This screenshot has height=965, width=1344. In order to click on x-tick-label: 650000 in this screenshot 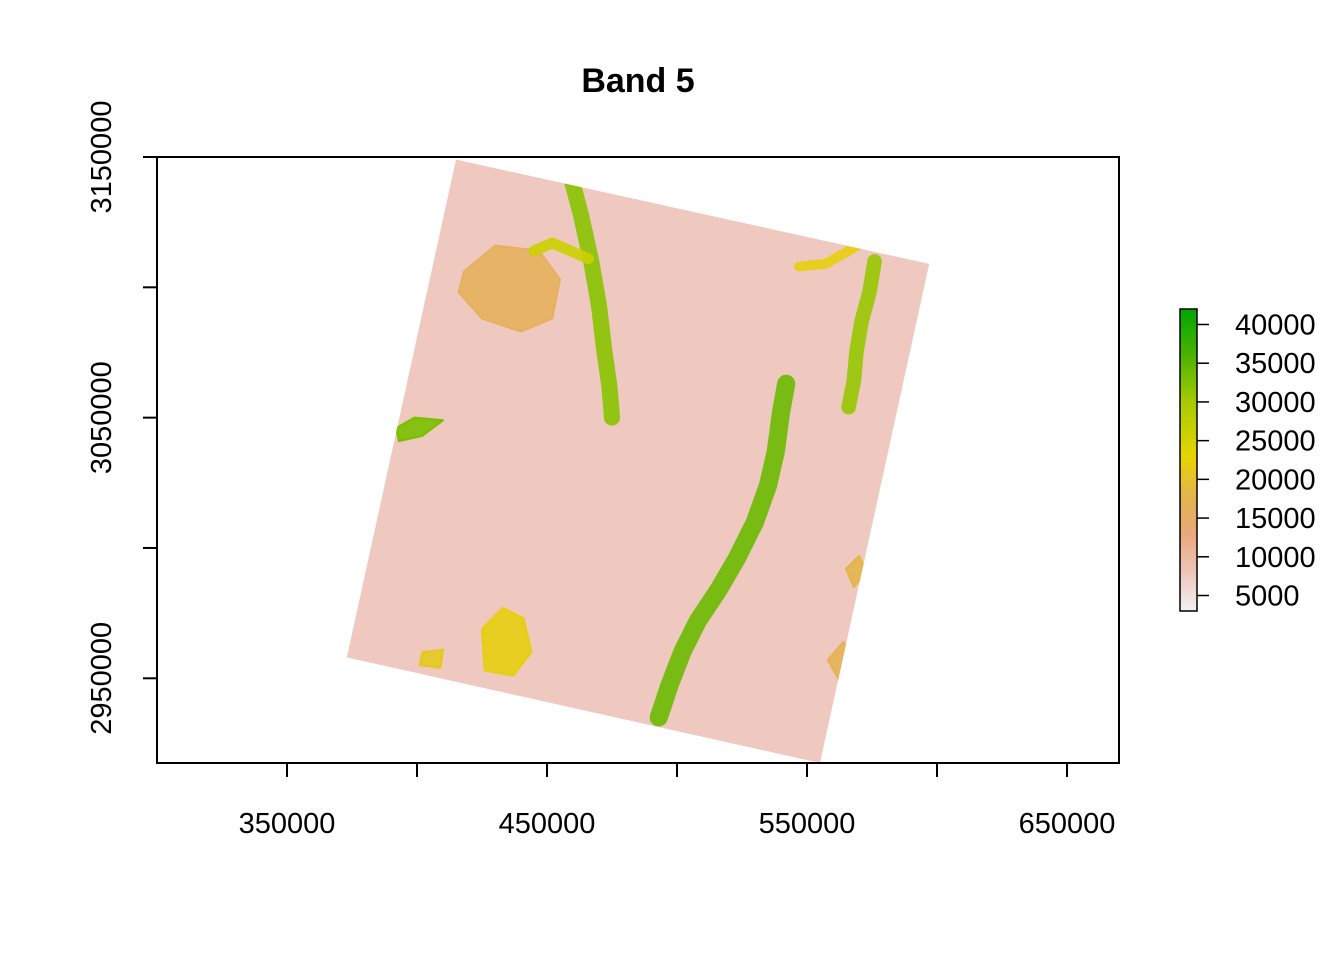, I will do `click(1067, 824)`.